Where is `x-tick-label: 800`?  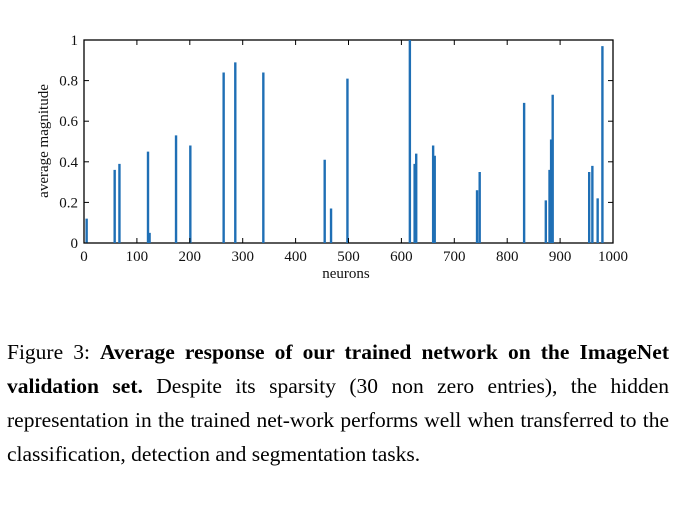
x-tick-label: 800 is located at coordinates (507, 257).